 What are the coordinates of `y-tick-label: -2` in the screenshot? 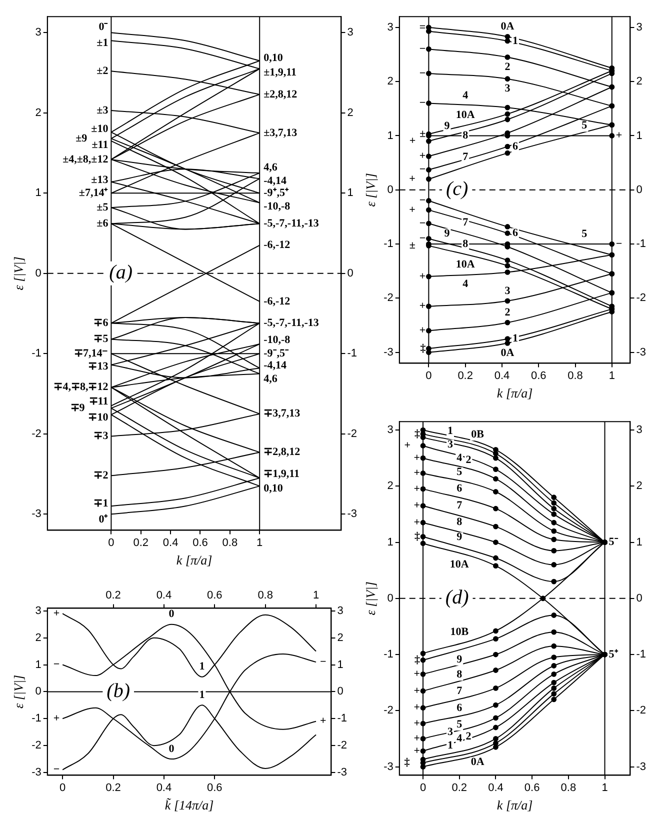 It's located at (389, 710).